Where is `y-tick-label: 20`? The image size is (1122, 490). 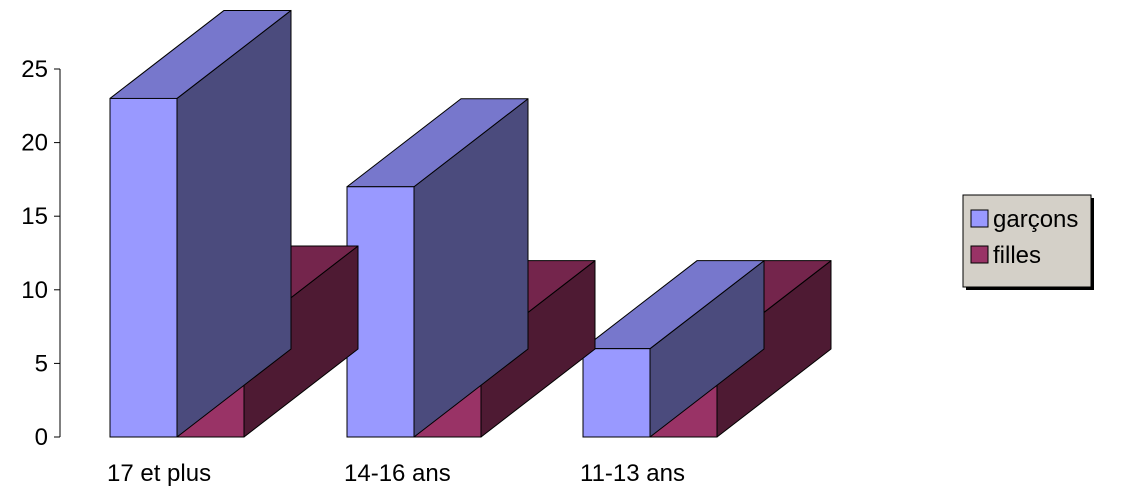
y-tick-label: 20 is located at coordinates (34, 143).